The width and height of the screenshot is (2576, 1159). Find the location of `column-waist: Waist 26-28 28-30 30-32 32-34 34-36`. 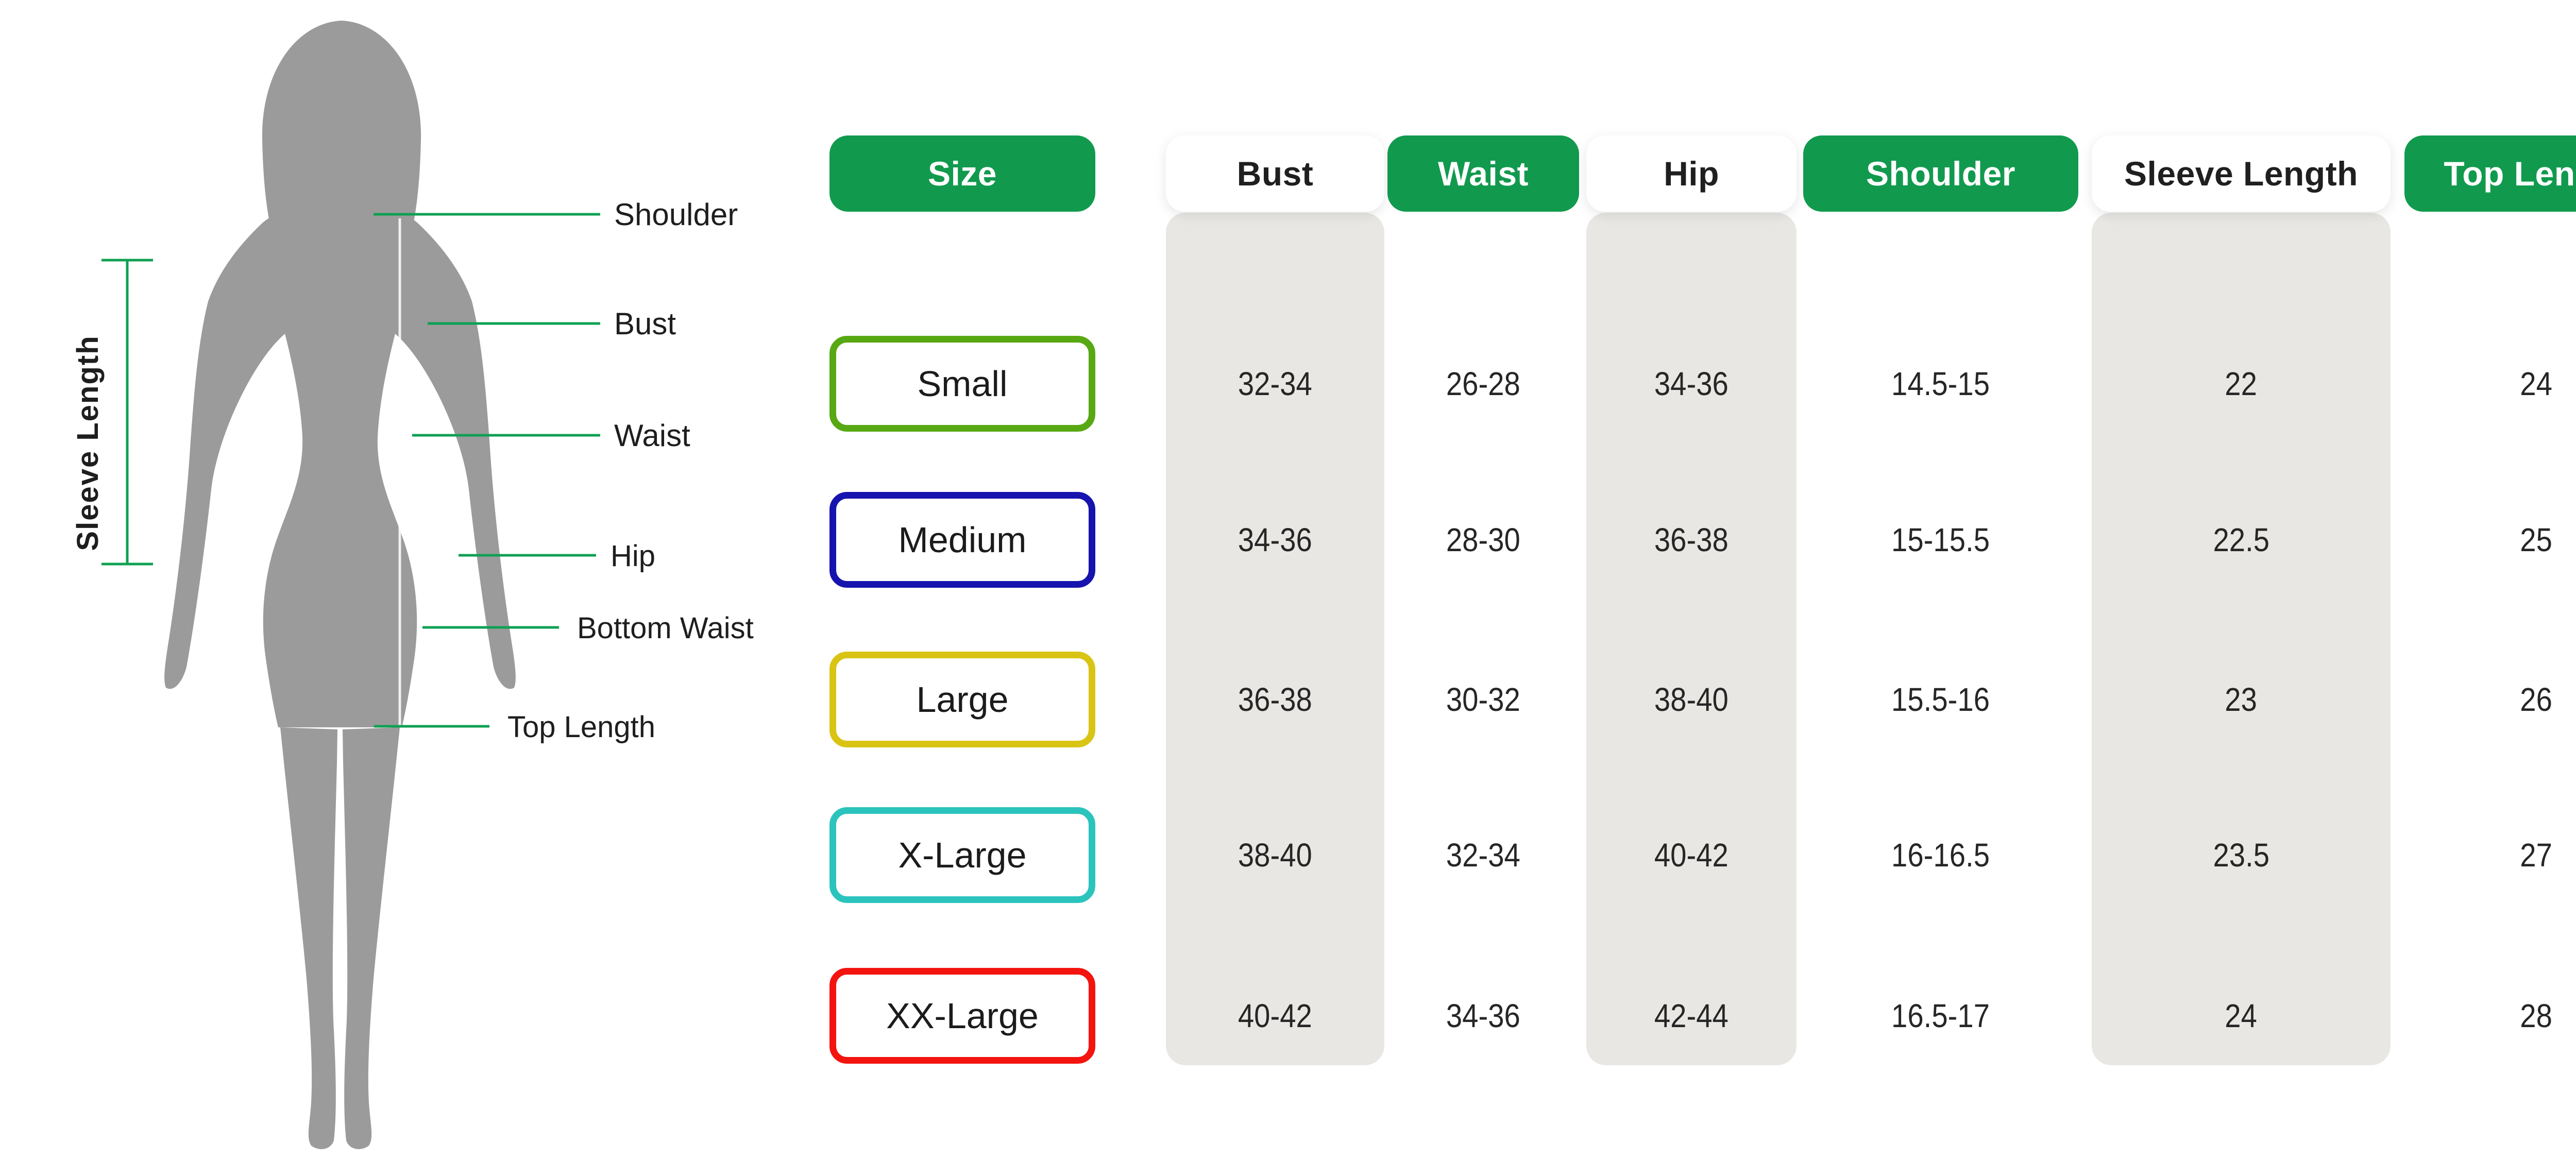

column-waist: Waist 26-28 28-30 30-32 32-34 34-36 is located at coordinates (1483, 579).